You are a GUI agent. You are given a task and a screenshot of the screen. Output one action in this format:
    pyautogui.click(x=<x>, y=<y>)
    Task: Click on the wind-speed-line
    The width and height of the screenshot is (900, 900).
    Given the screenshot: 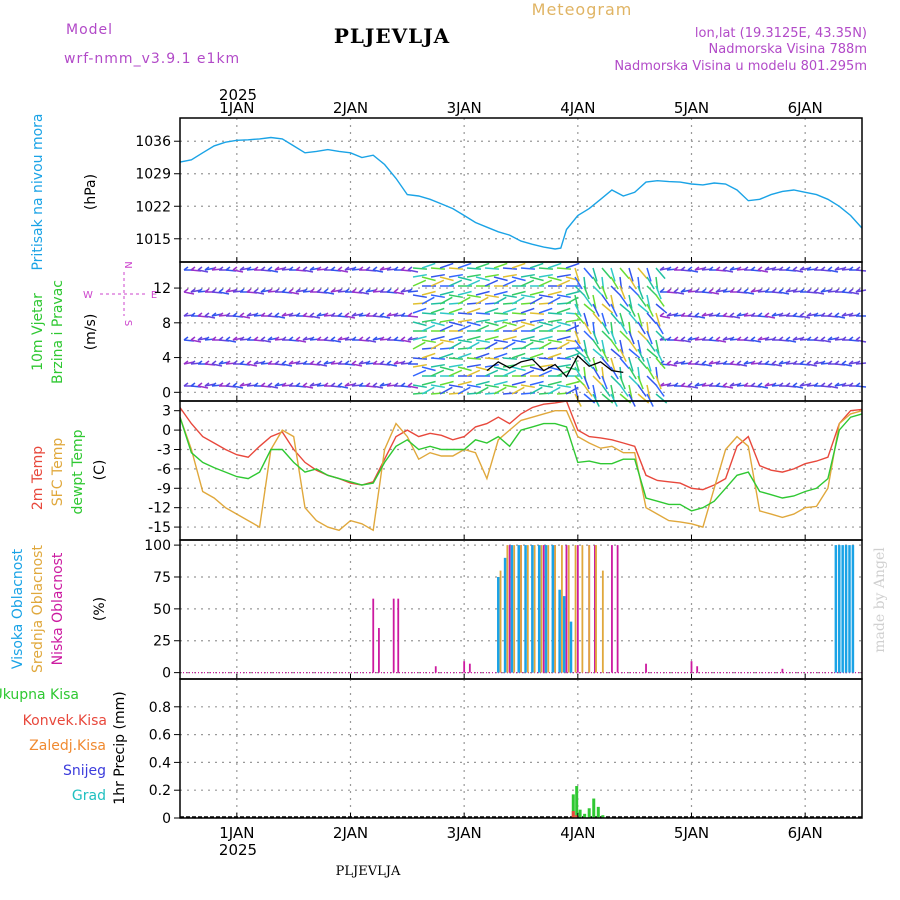 What is the action you would take?
    pyautogui.click(x=555, y=366)
    